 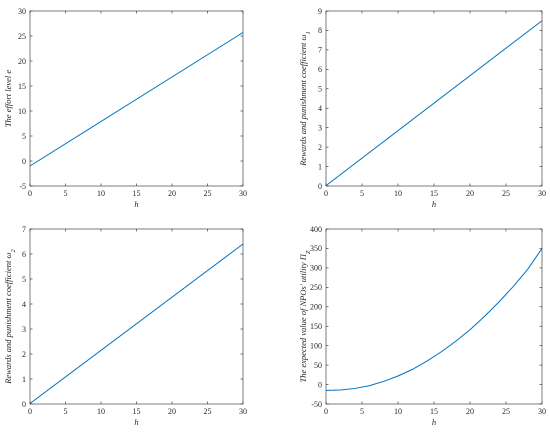 What do you see at coordinates (318, 365) in the screenshot?
I see `y-tick-label: 50` at bounding box center [318, 365].